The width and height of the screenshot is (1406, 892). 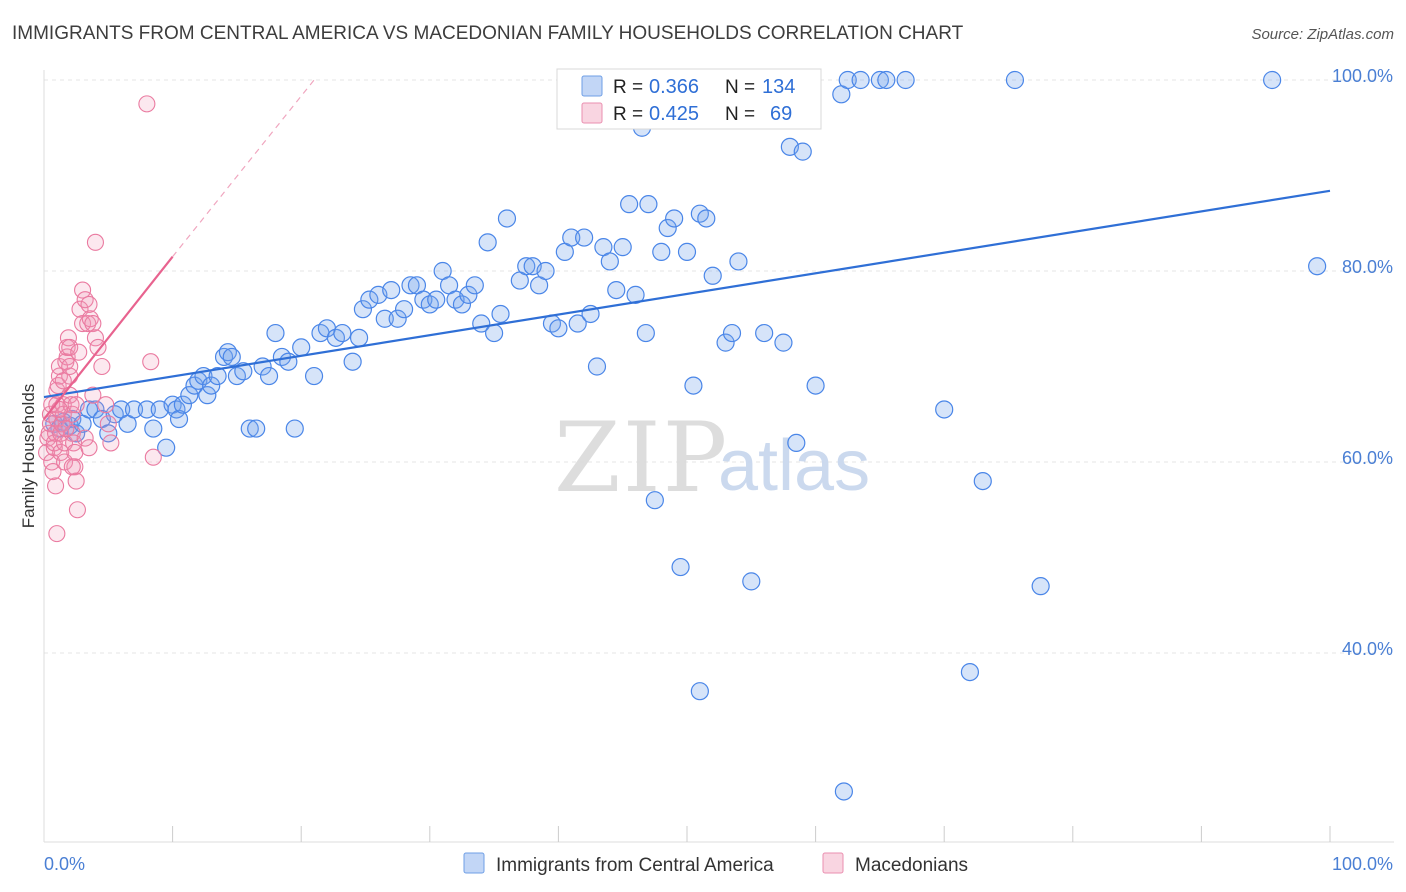 What do you see at coordinates (740, 87) in the screenshot?
I see `legend-n-label-blue: N =` at bounding box center [740, 87].